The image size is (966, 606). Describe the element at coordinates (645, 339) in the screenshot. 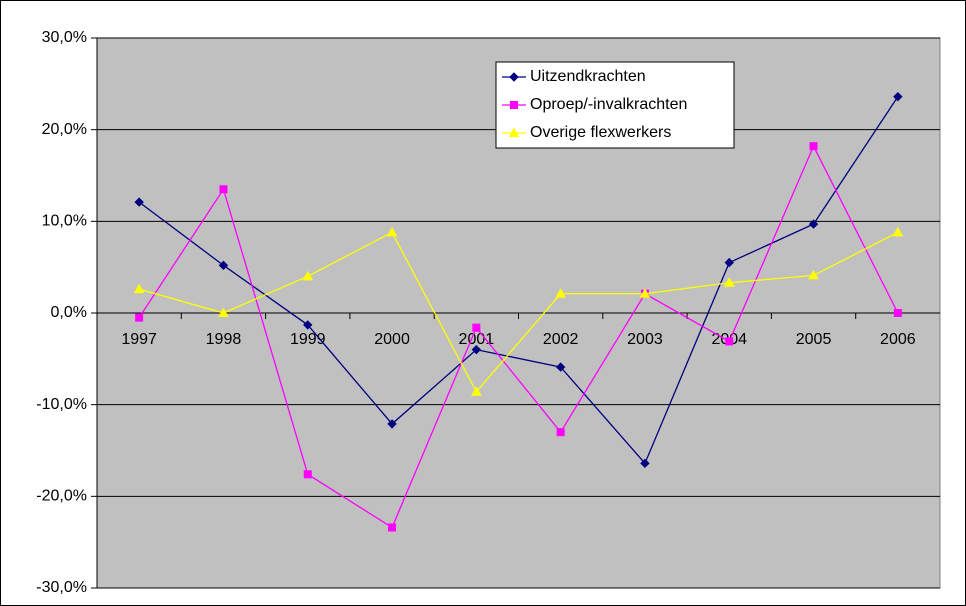

I see `x-tick-label: 2003` at that location.